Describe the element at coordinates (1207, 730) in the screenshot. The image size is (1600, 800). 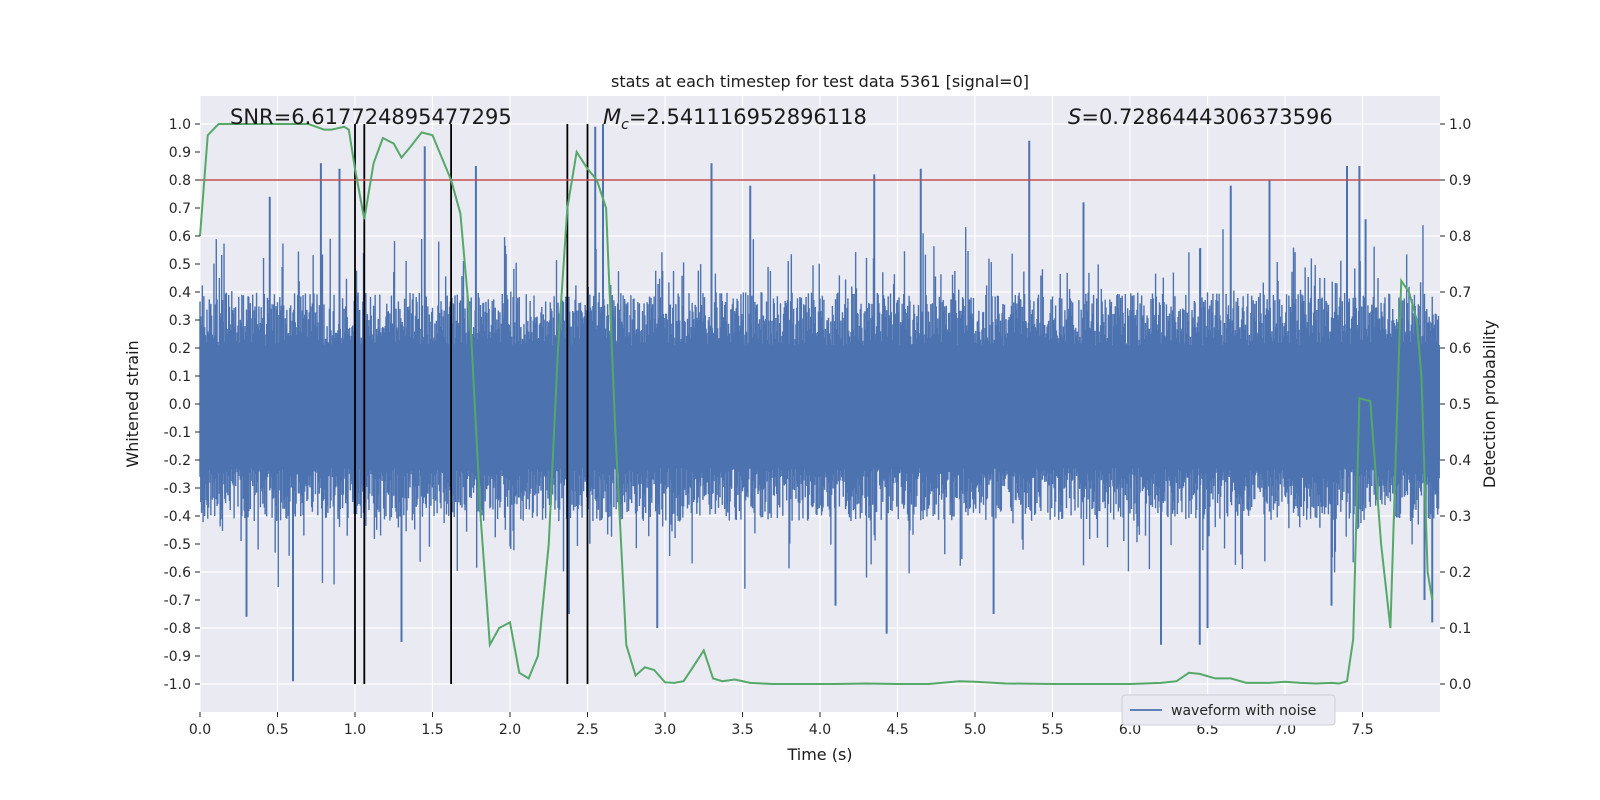
I see `x-tick-label: 6.5` at that location.